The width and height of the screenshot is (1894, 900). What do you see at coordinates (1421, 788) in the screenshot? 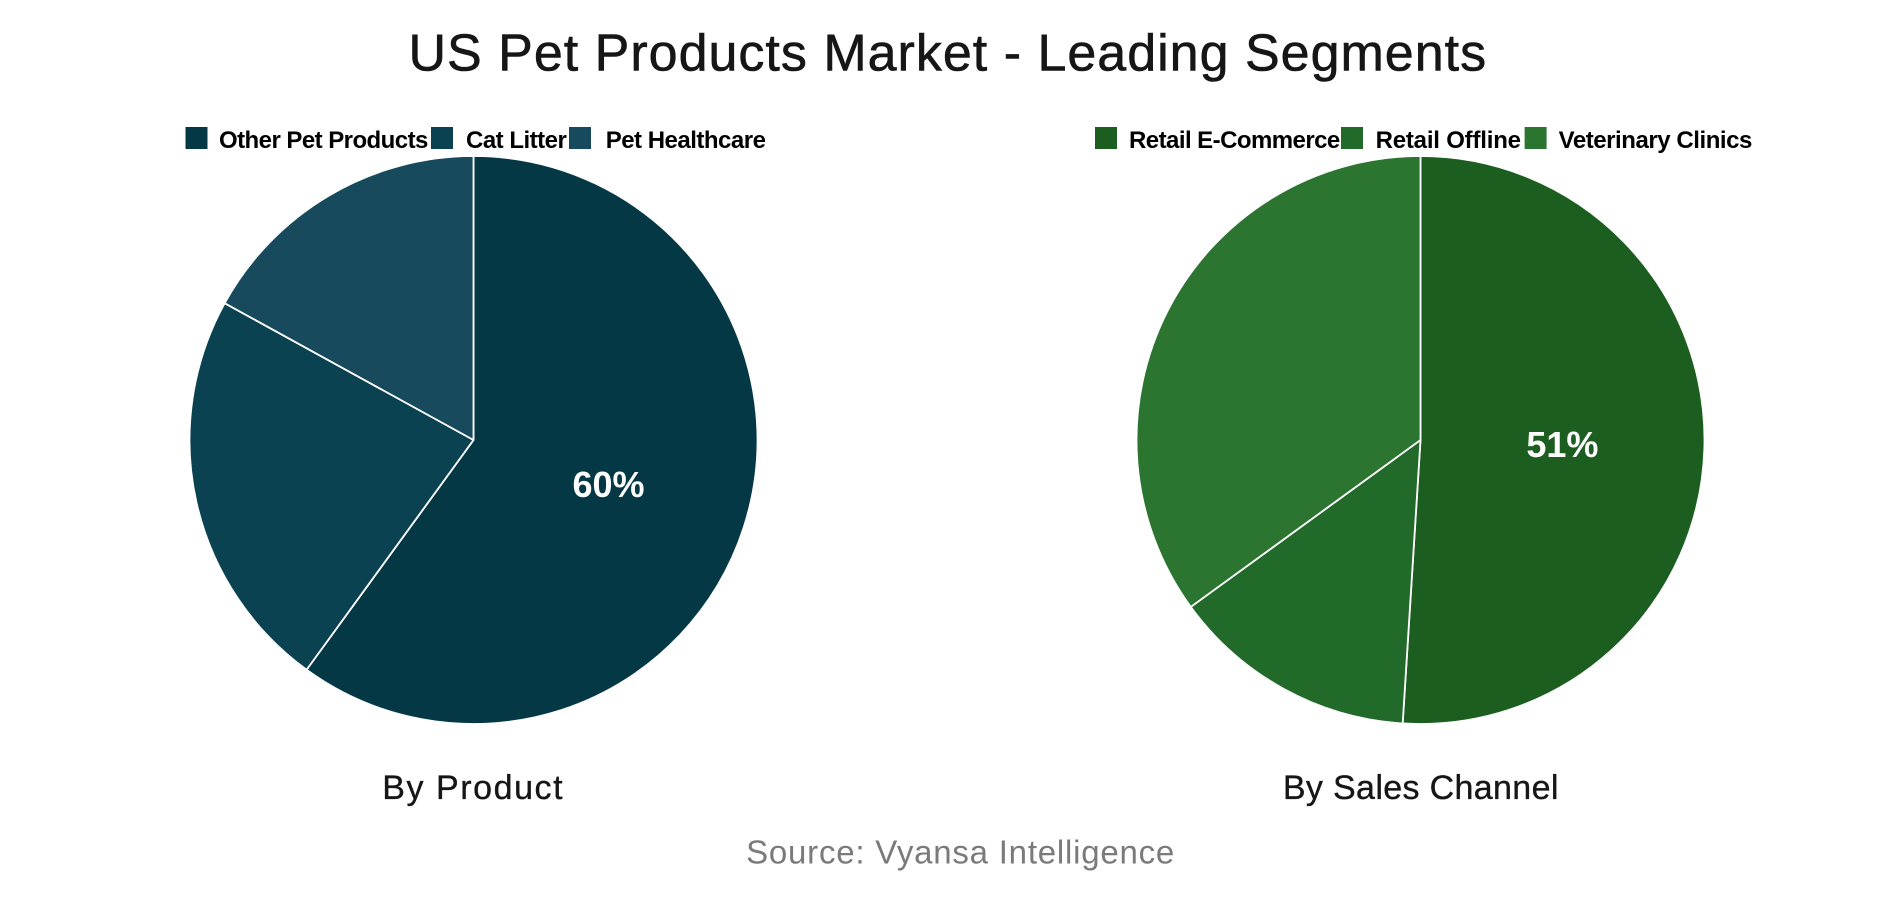
I see `svg-text: By Sales Channel` at bounding box center [1421, 788].